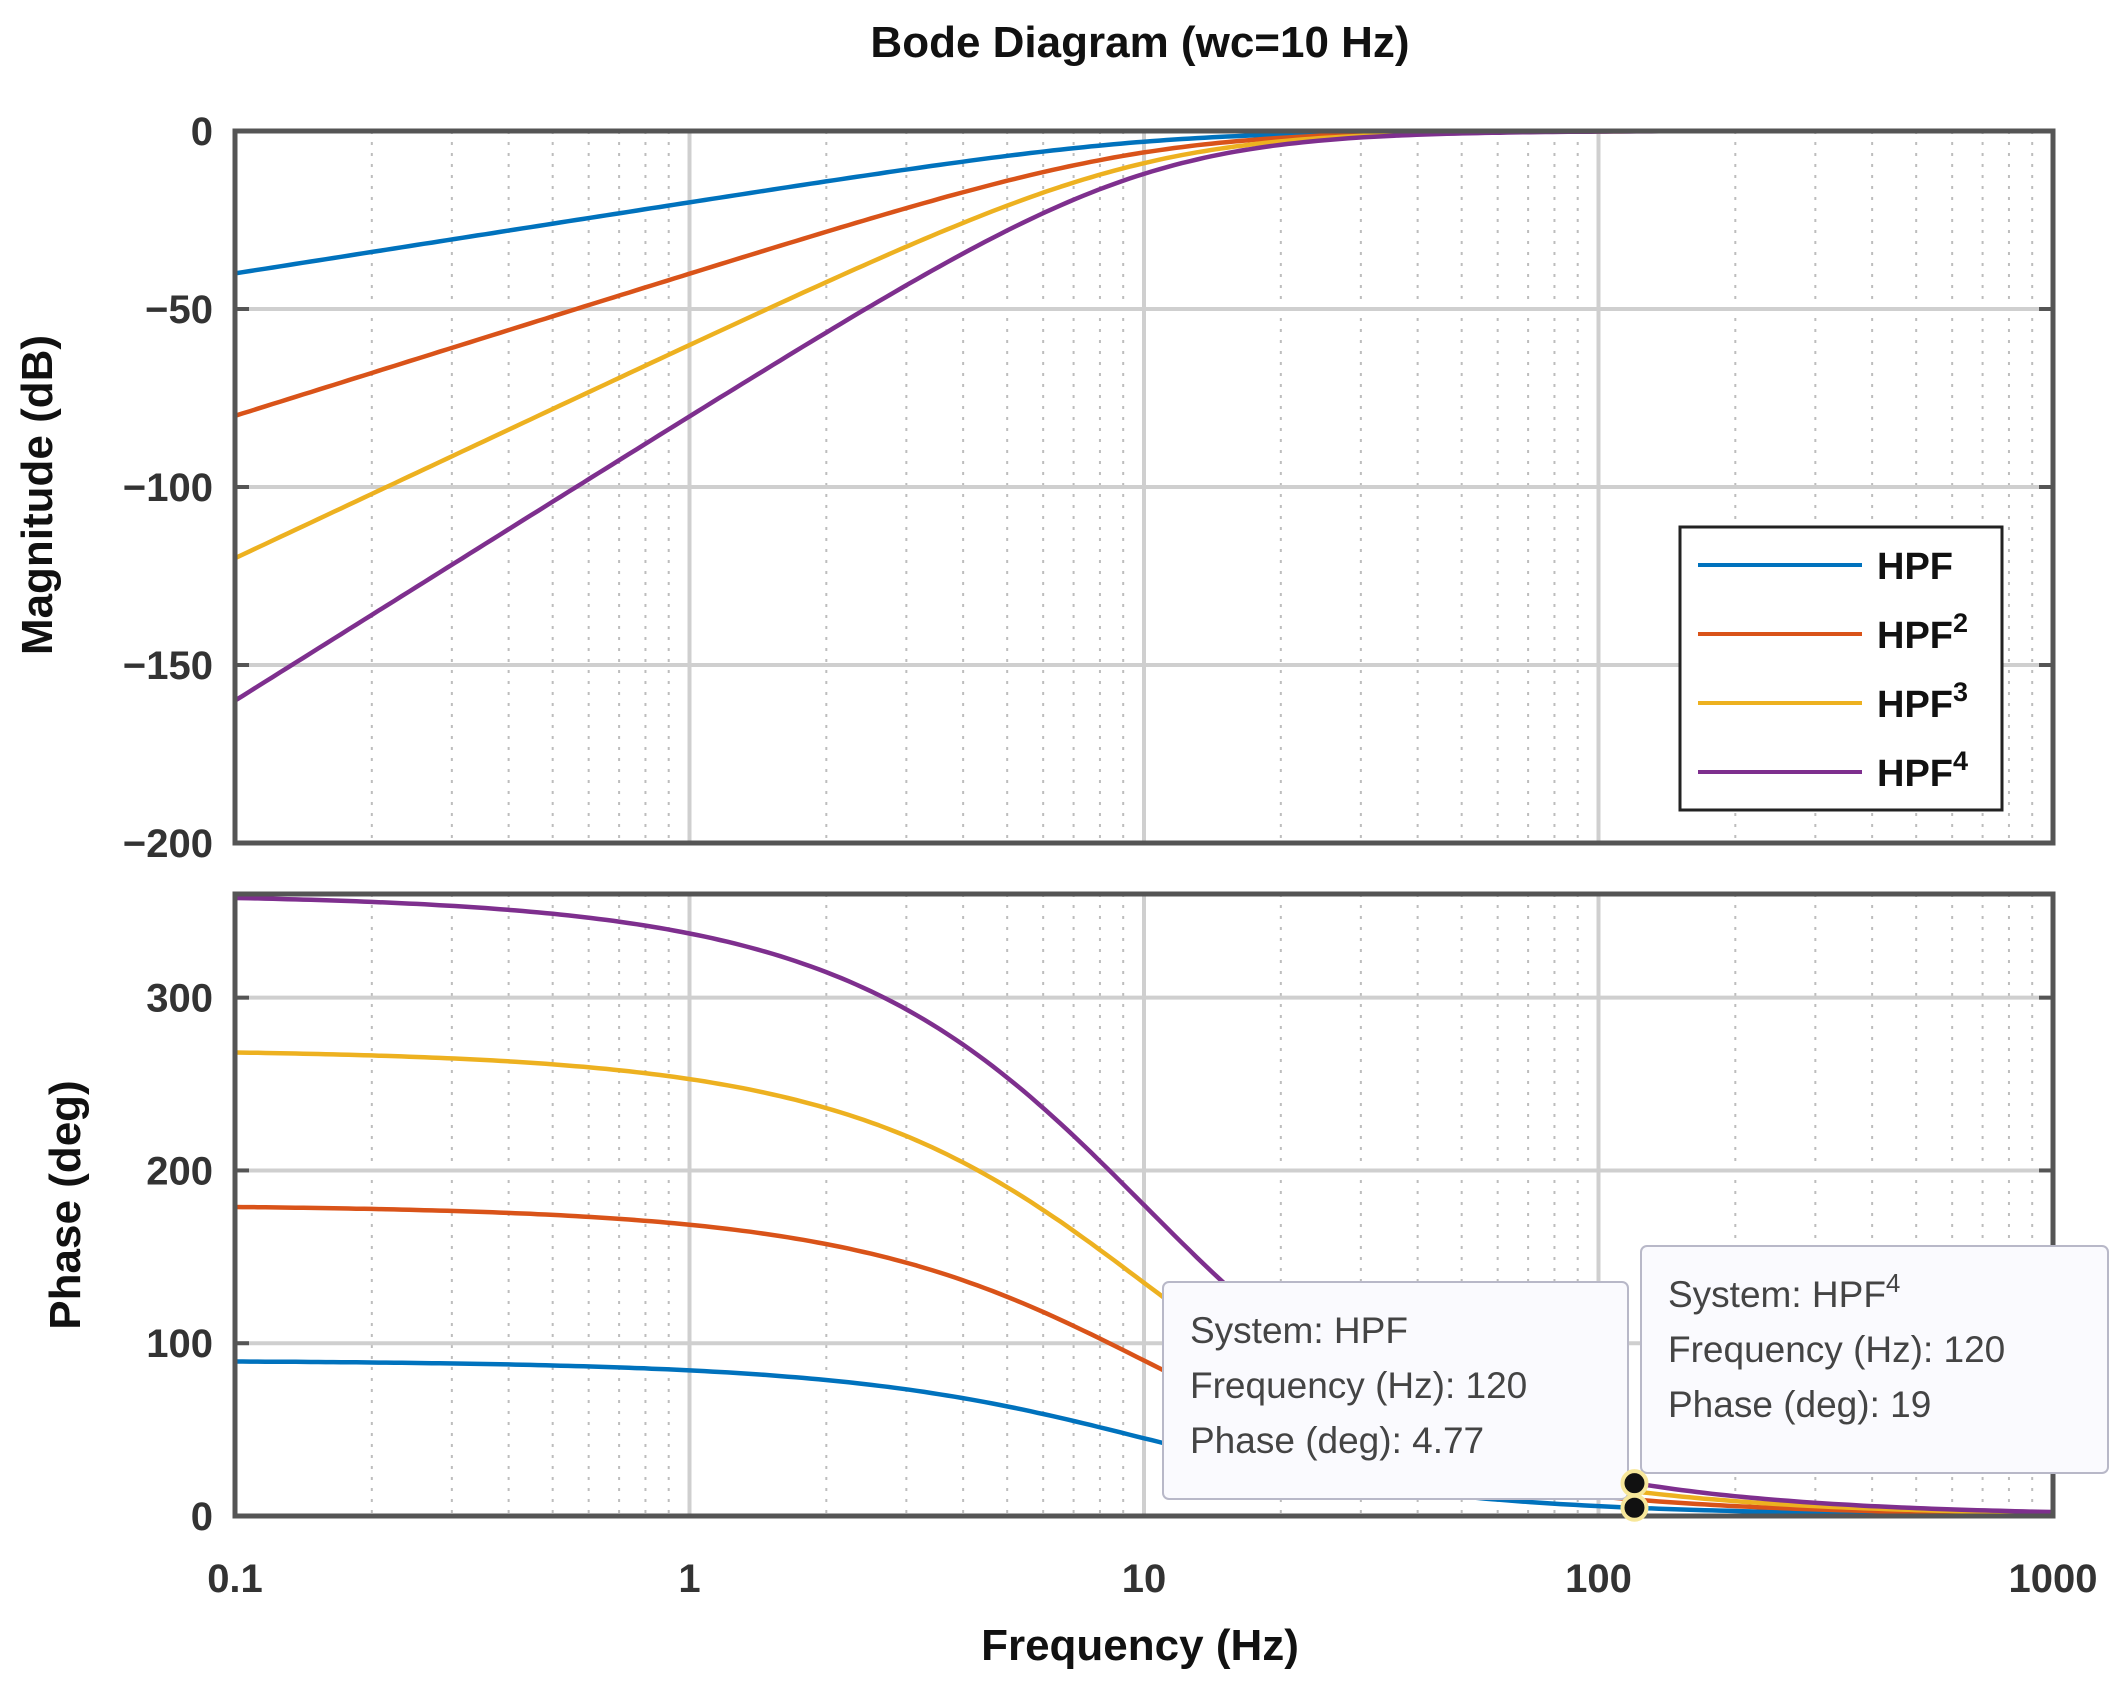  Describe the element at coordinates (689, 1579) in the screenshot. I see `x-tick-label: 1` at that location.